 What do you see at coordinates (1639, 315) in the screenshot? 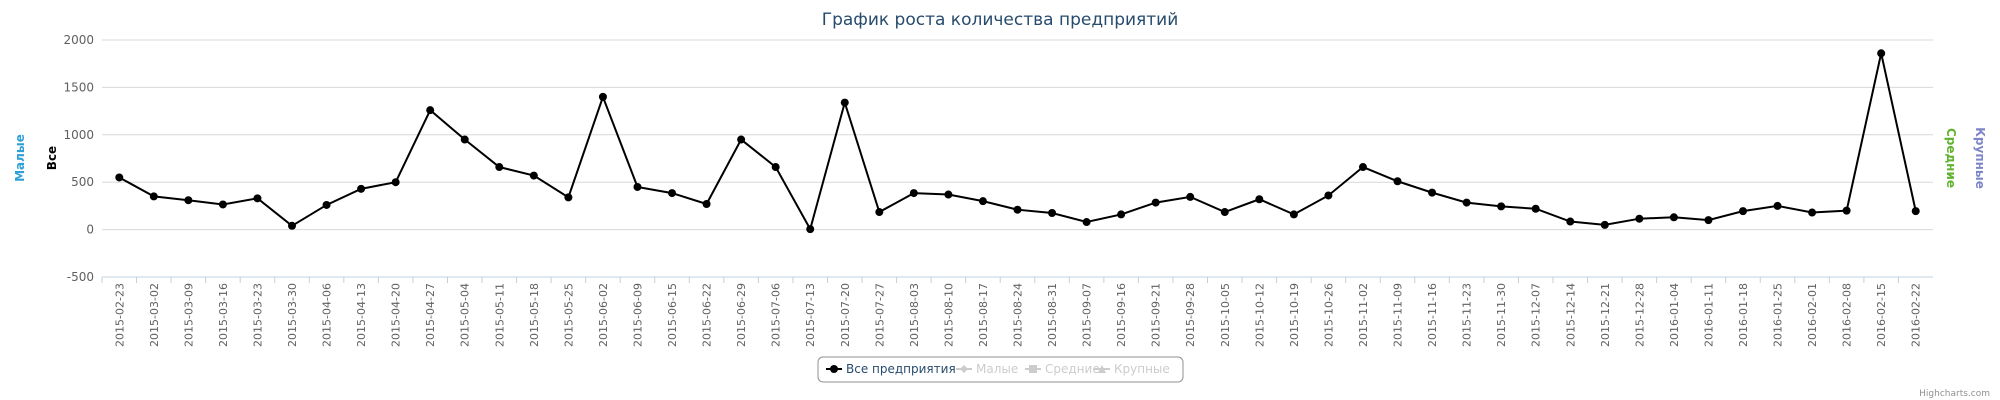
I see `x-tick-label: 2015-12-28` at bounding box center [1639, 315].